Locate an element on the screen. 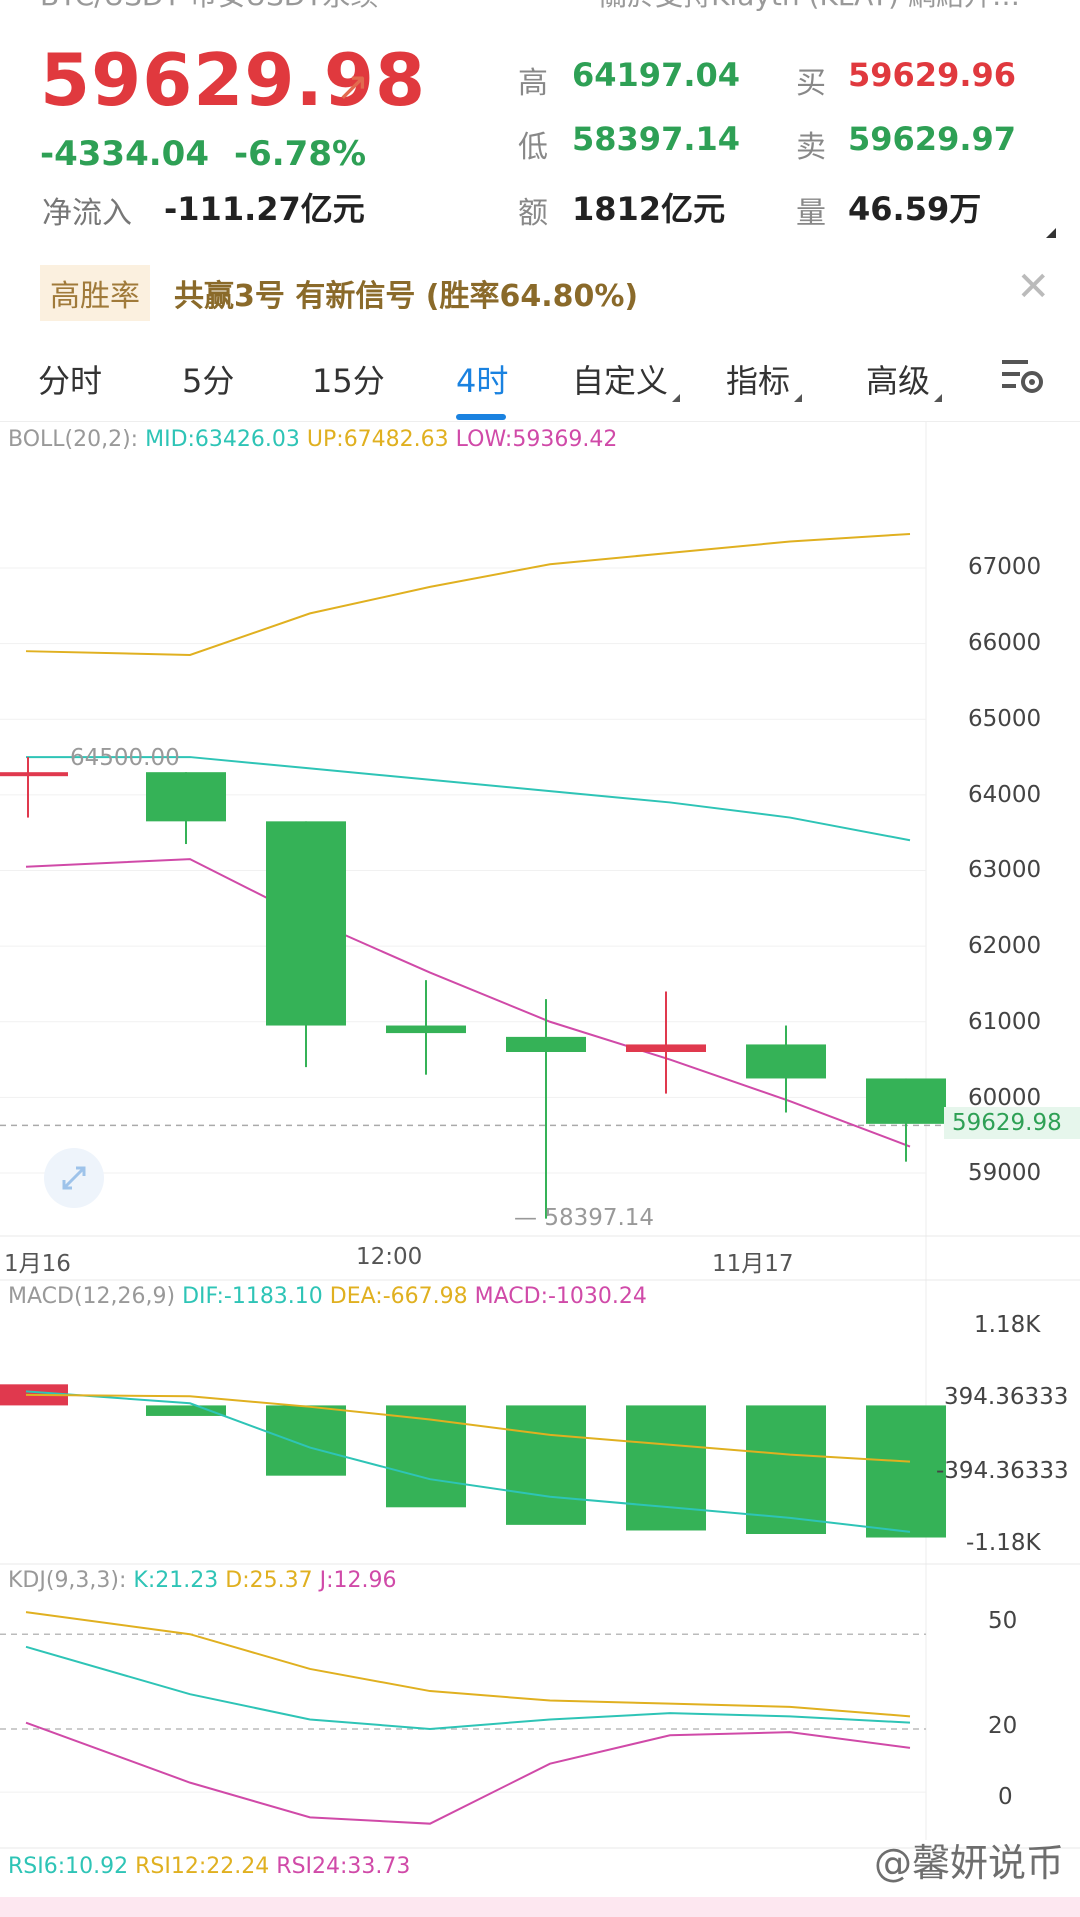  low-marker-label: — 58397.14 is located at coordinates (584, 1218).